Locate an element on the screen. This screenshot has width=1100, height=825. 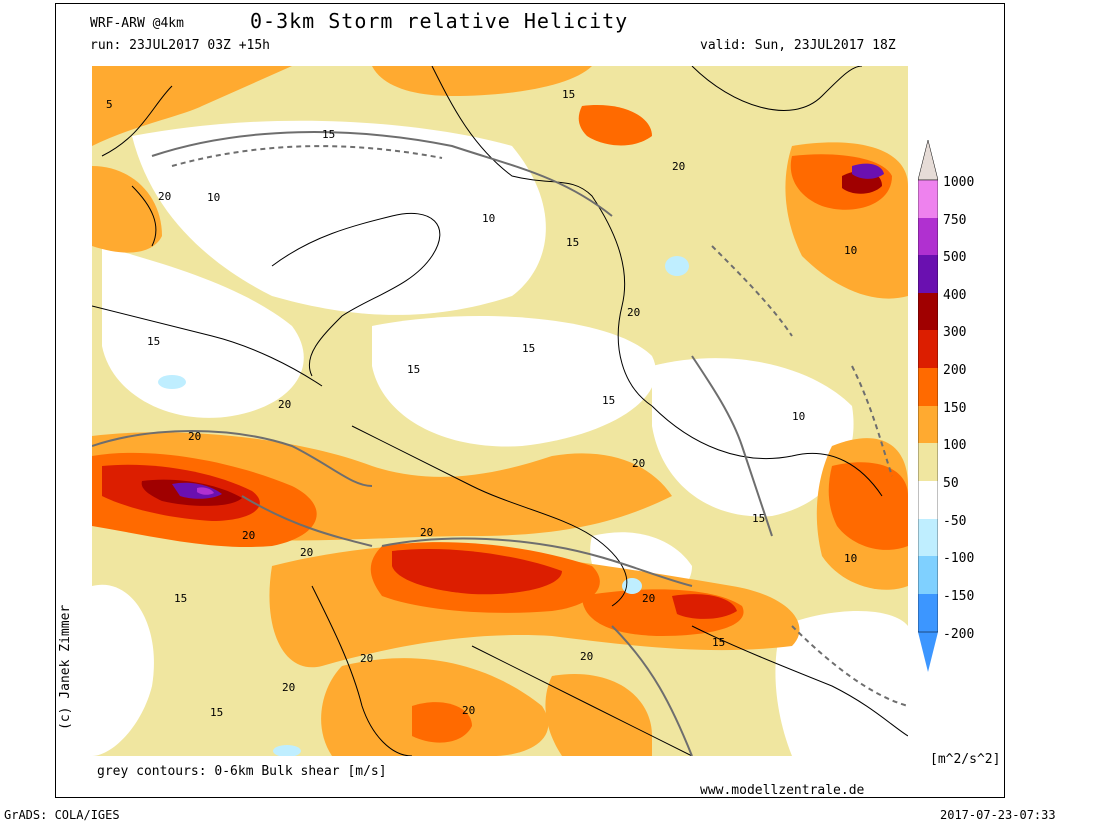
generated-timestamp: 2017-07-23-07:33 is located at coordinates (998, 815).